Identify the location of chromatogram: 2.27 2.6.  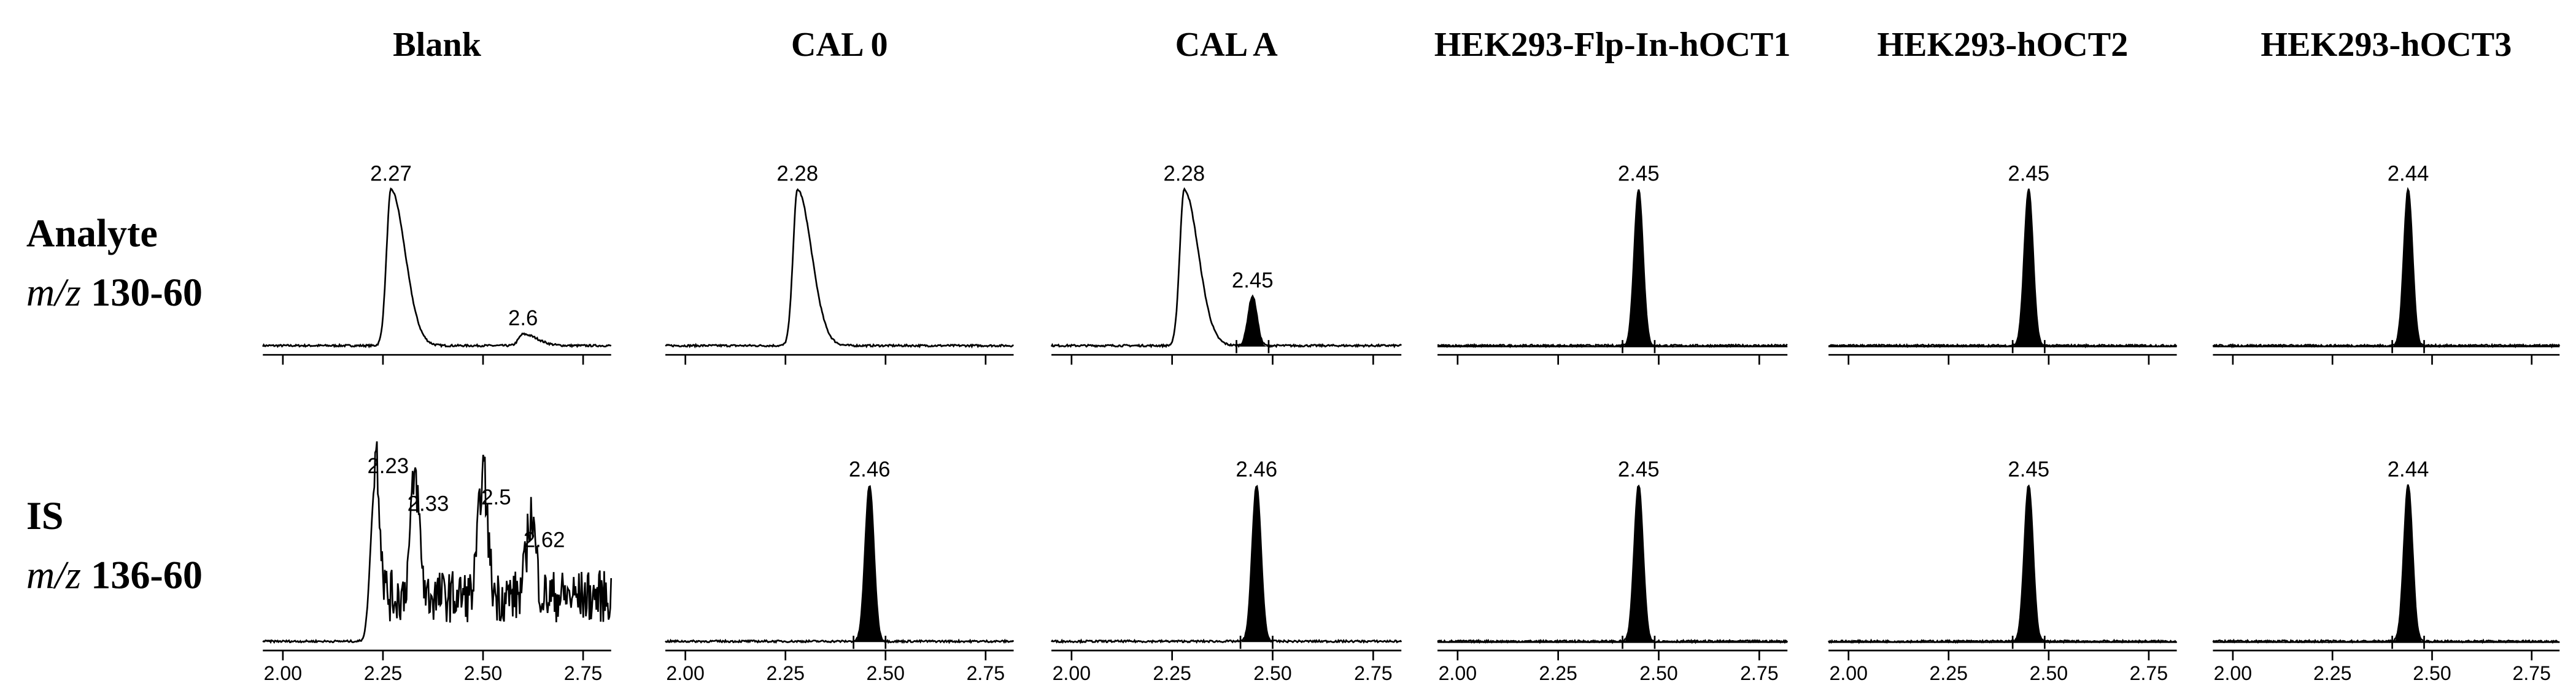
(437, 263).